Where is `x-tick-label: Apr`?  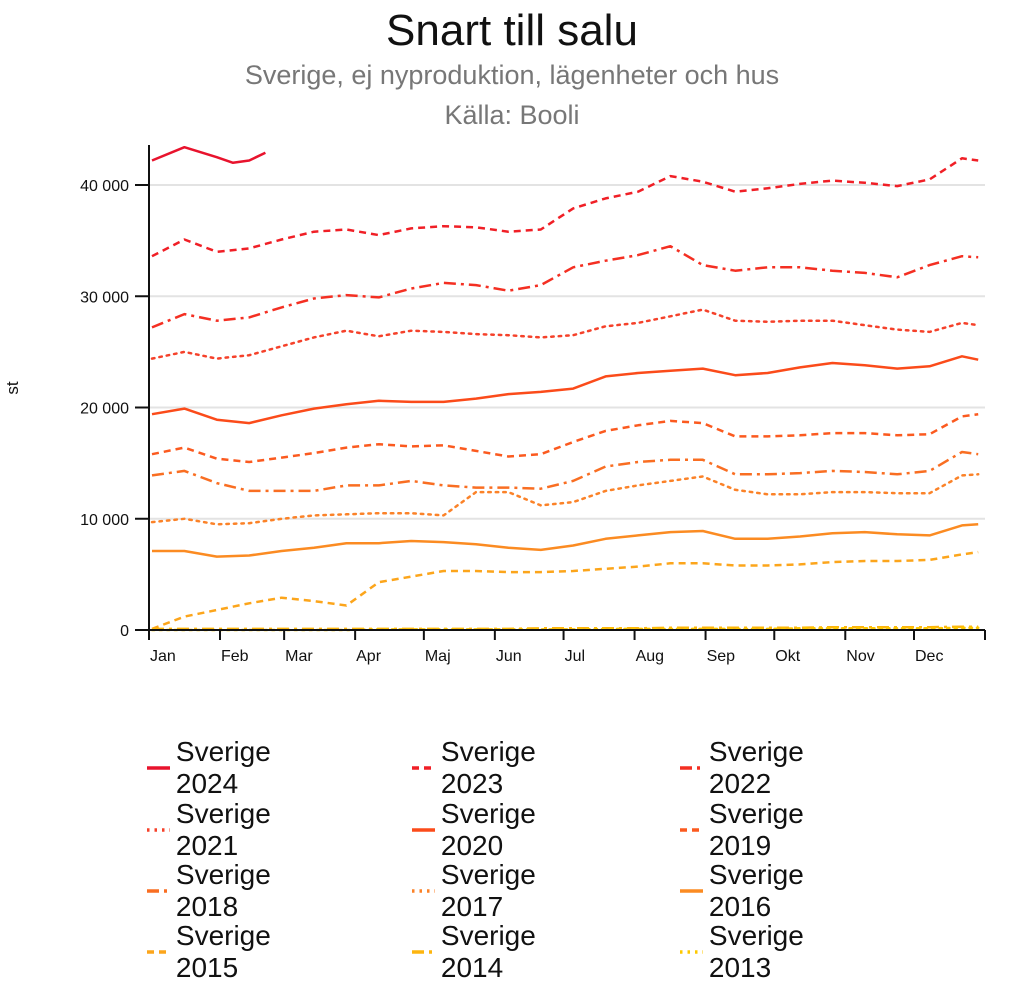 x-tick-label: Apr is located at coordinates (369, 656).